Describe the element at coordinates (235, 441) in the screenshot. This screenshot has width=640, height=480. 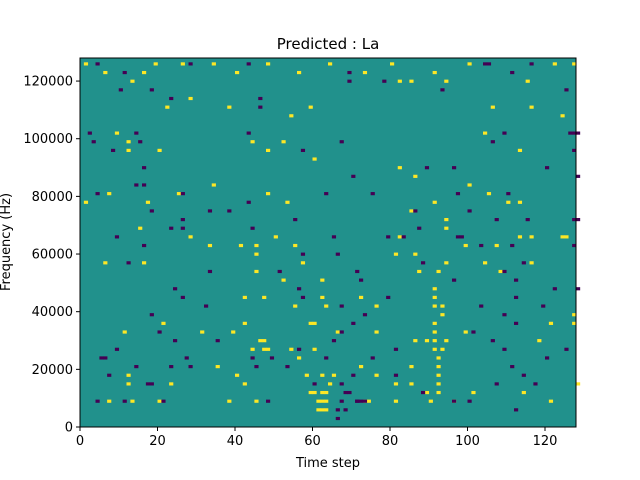
I see `x-tick-label: 40` at that location.